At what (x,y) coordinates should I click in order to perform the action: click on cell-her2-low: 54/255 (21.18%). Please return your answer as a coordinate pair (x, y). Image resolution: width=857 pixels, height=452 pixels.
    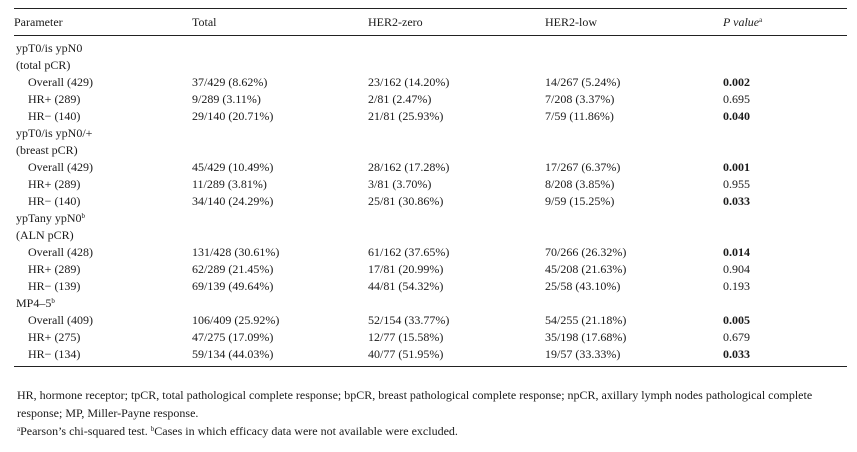
    Looking at the image, I should click on (586, 320).